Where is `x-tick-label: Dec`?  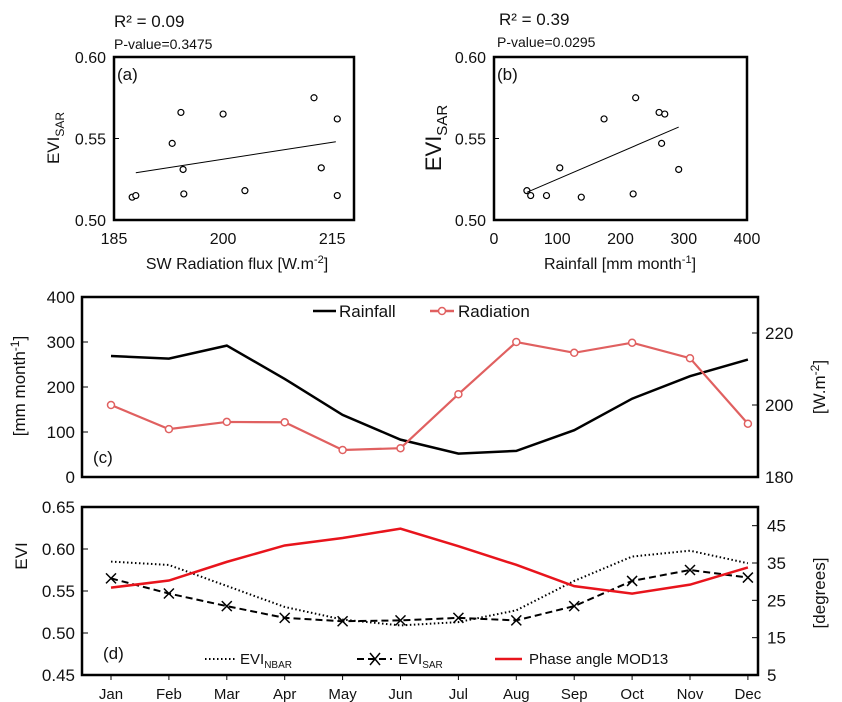 x-tick-label: Dec is located at coordinates (748, 694).